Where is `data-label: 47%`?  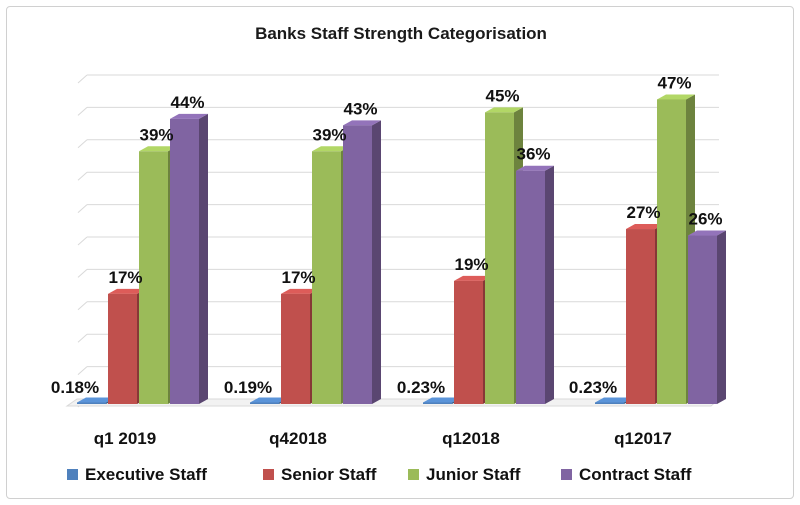
data-label: 47% is located at coordinates (674, 82).